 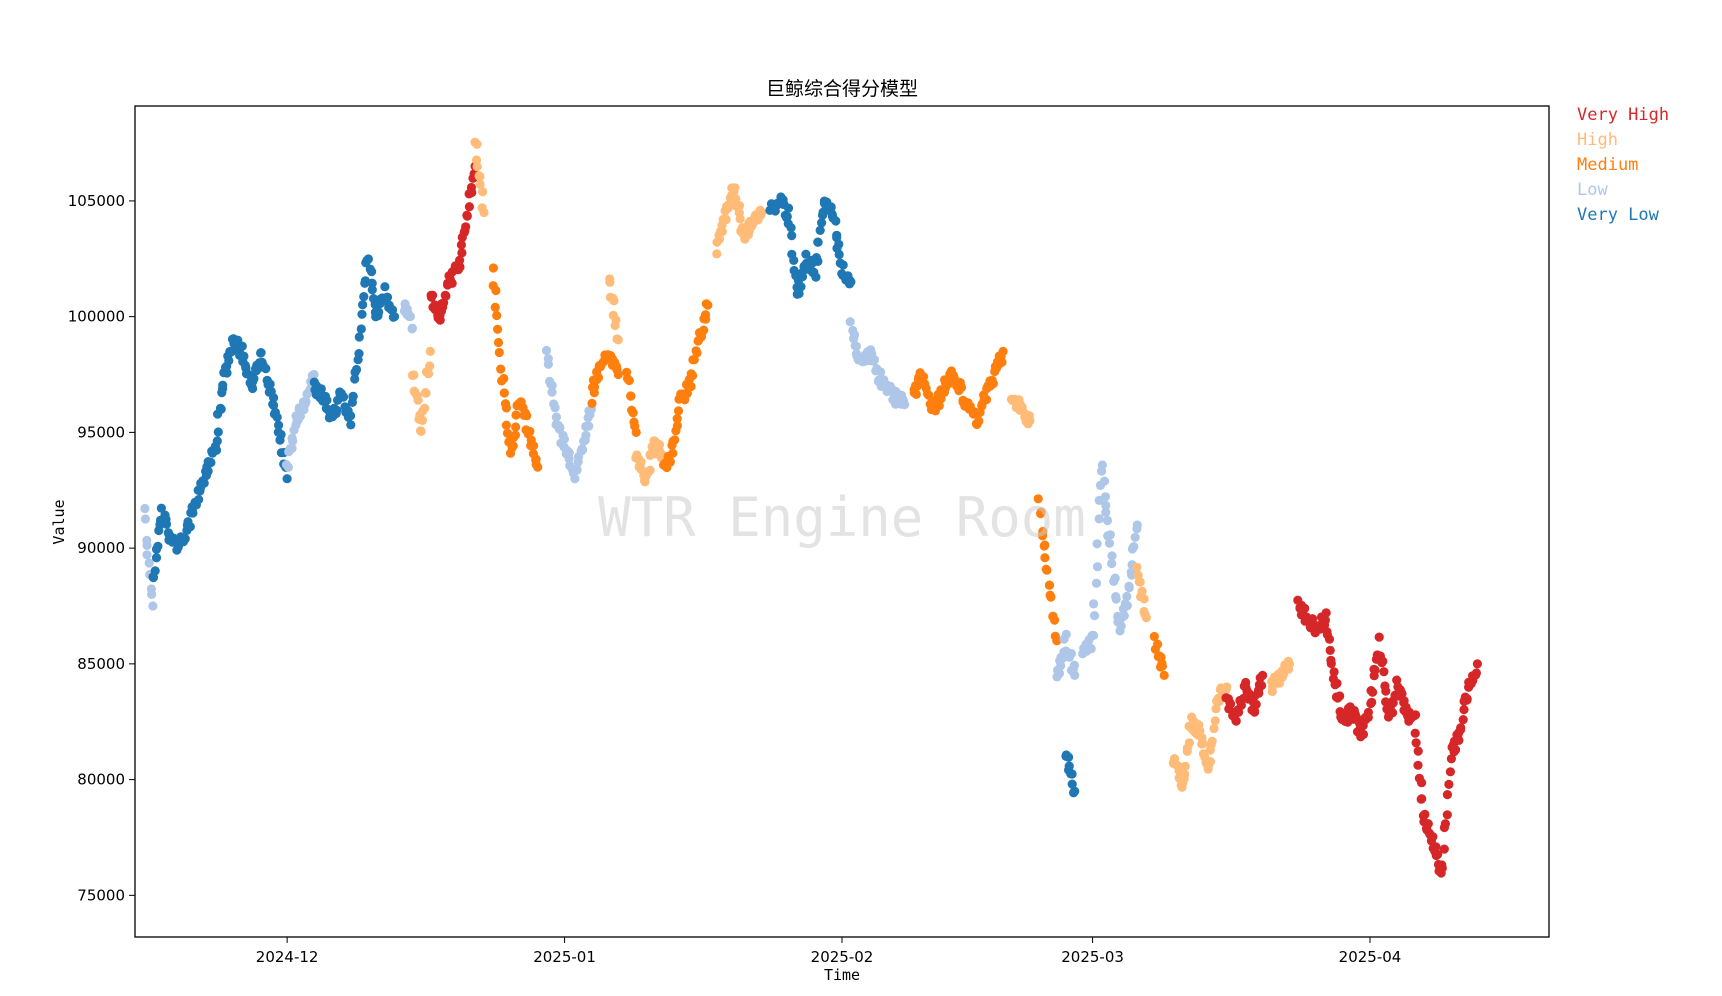 I want to click on segment-very-high, so click(x=1387, y=736).